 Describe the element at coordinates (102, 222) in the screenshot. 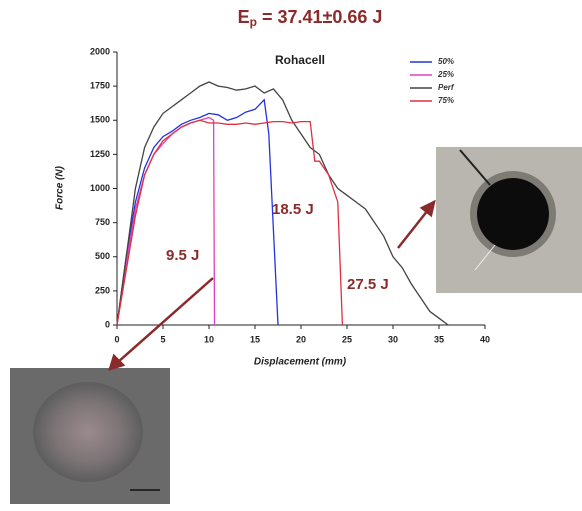

I see `y-tick-label: 750` at that location.